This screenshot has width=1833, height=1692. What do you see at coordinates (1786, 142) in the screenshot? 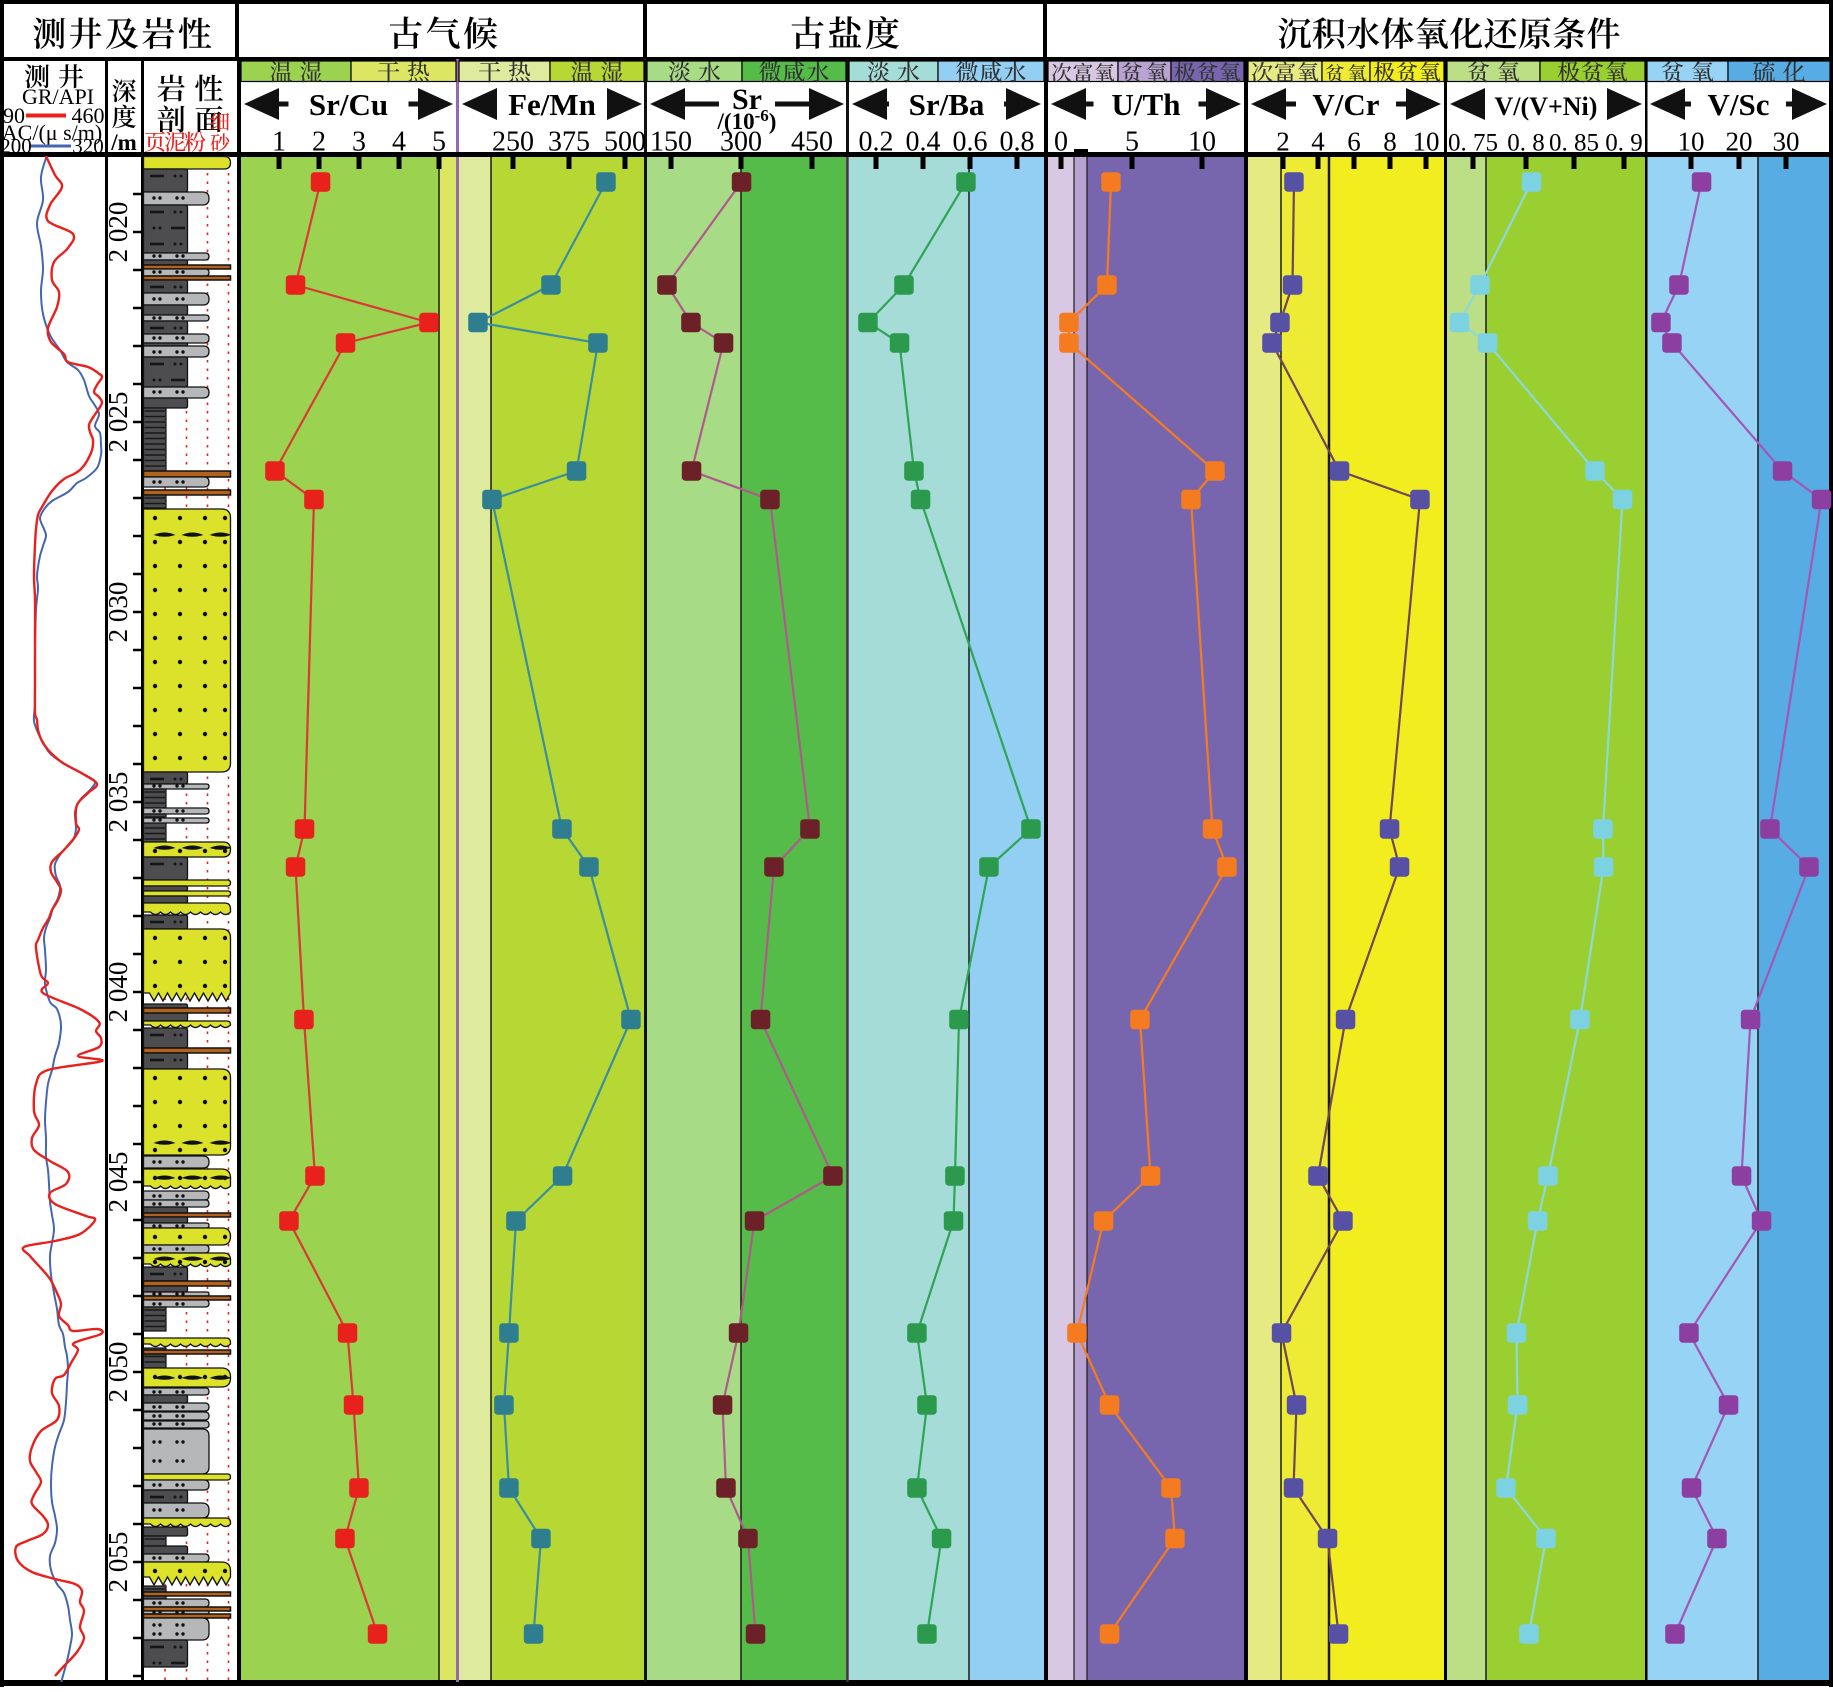
I see `svg-text: 30` at bounding box center [1786, 142].